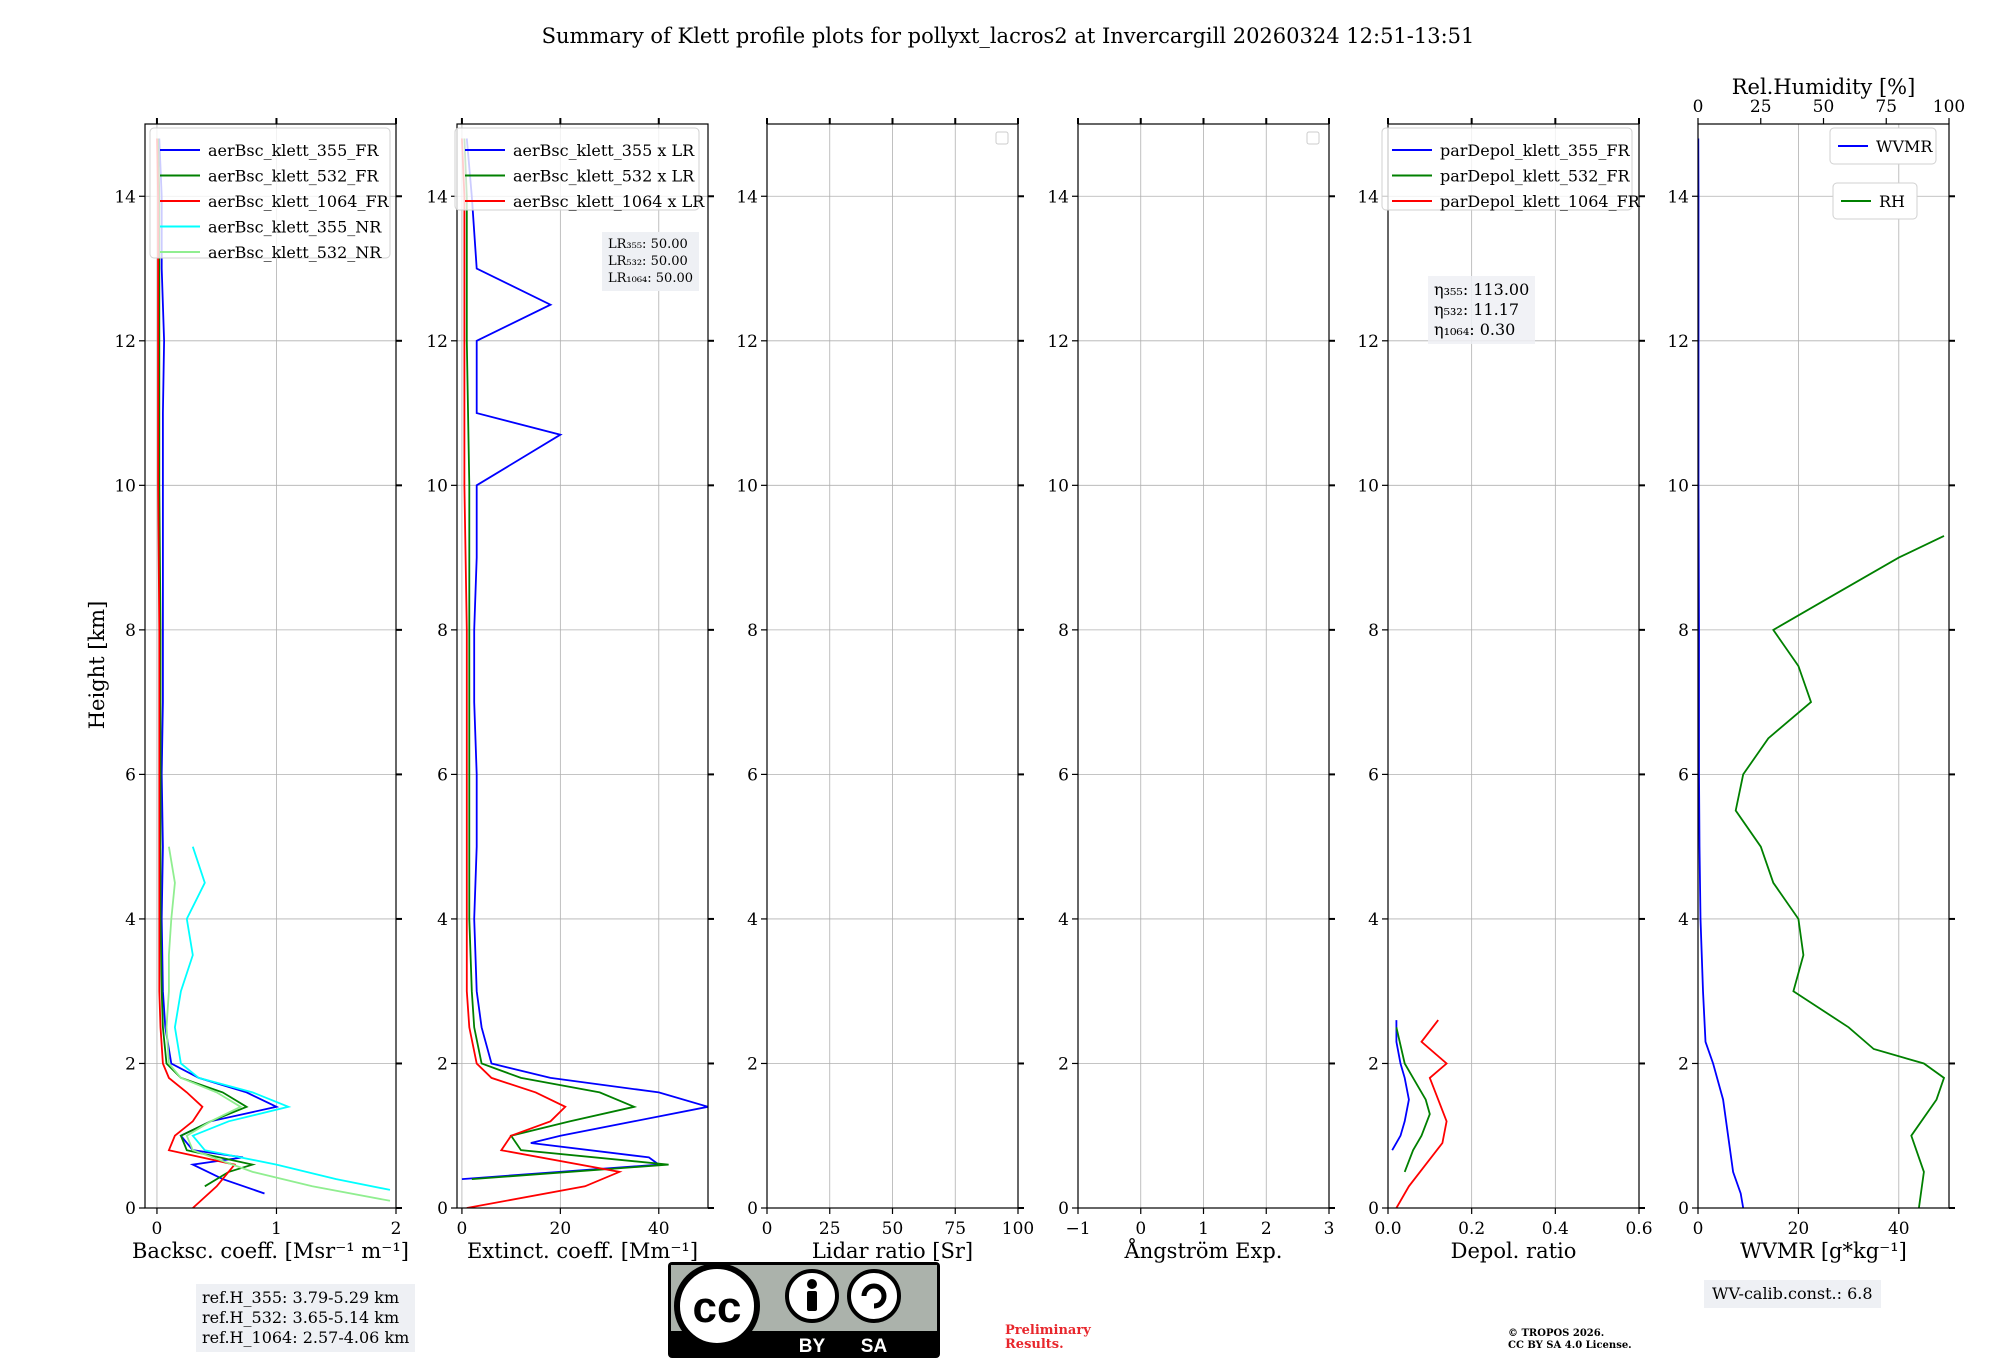 Image resolution: width=2000 pixels, height=1362 pixels. I want to click on lr532-text: LR₅₃₂: 50.00, so click(648, 261).